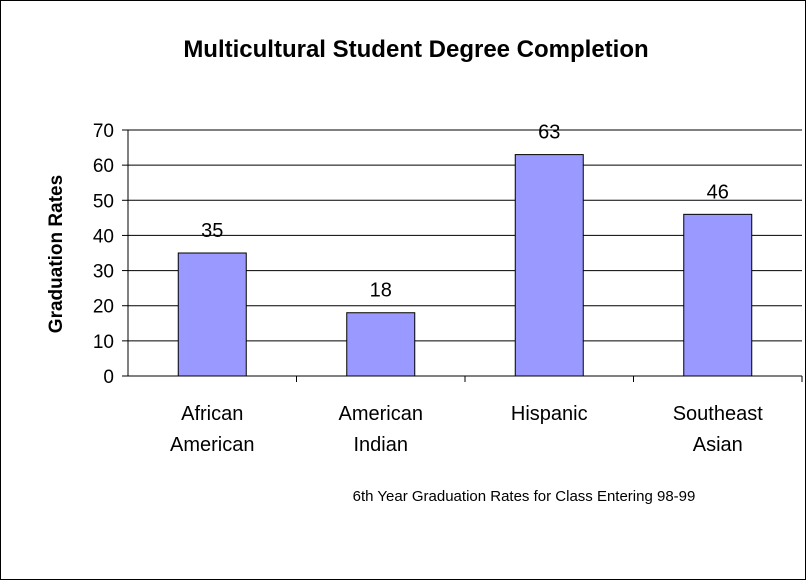  I want to click on data-label: 63, so click(549, 133).